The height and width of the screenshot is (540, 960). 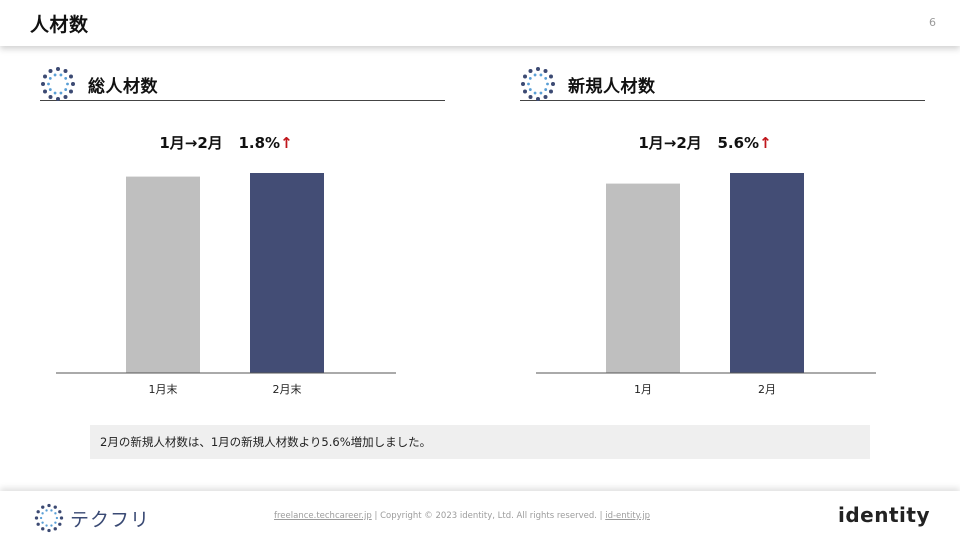 What do you see at coordinates (242, 83) in the screenshot?
I see `section-header-total: 総人材数` at bounding box center [242, 83].